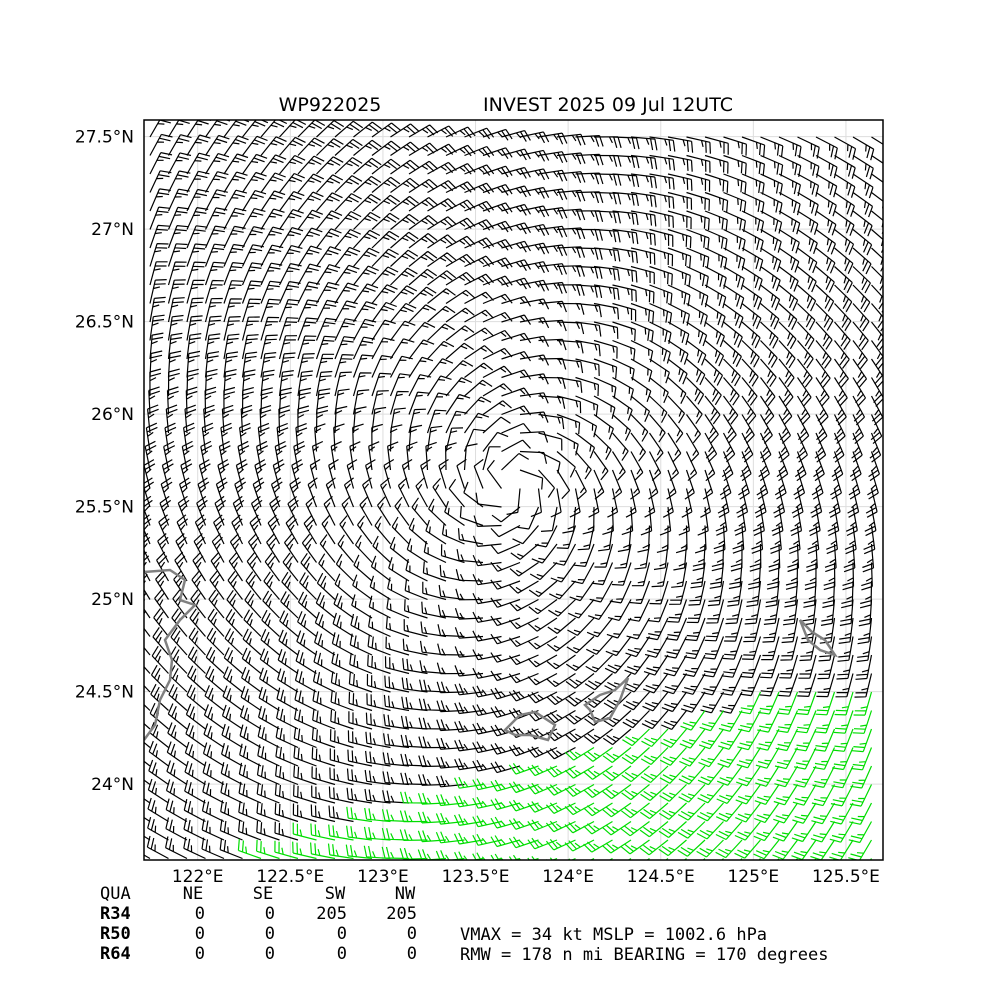  Describe the element at coordinates (290, 877) in the screenshot. I see `lon-tick-label: 122.5°E` at that location.